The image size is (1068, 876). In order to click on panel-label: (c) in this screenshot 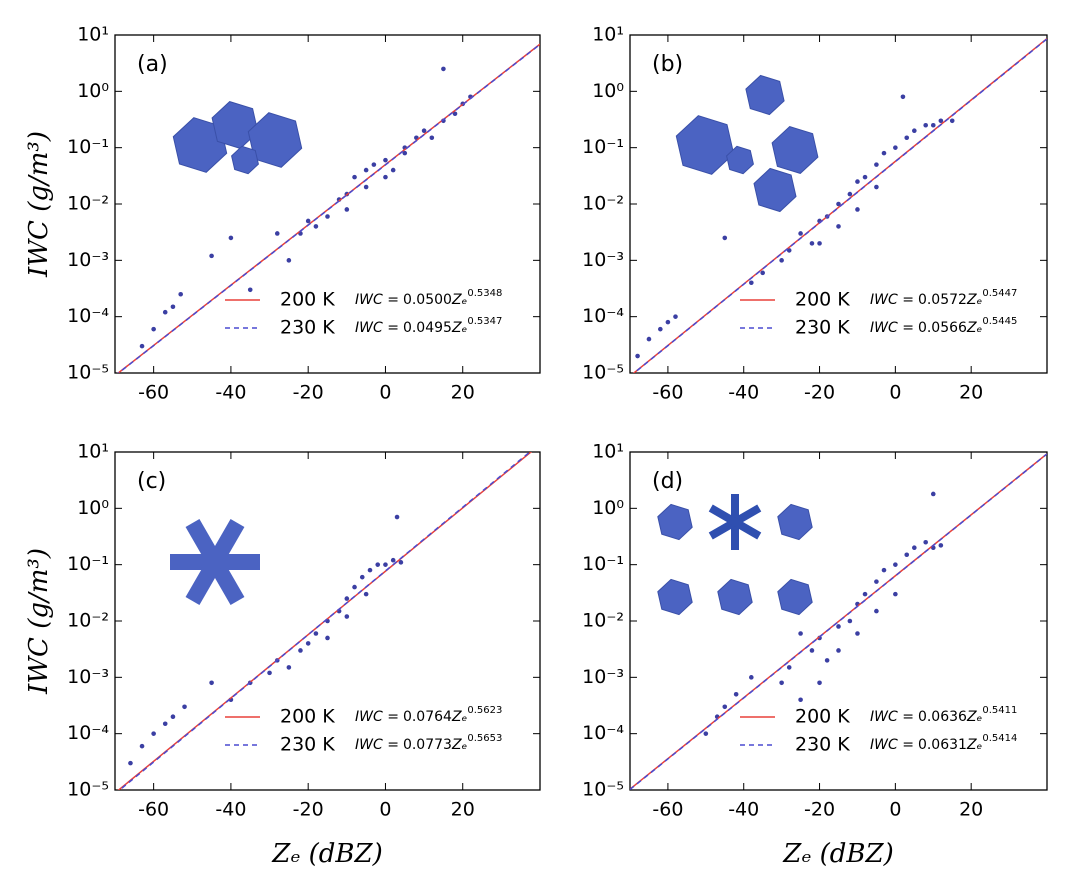, I will do `click(151, 481)`.